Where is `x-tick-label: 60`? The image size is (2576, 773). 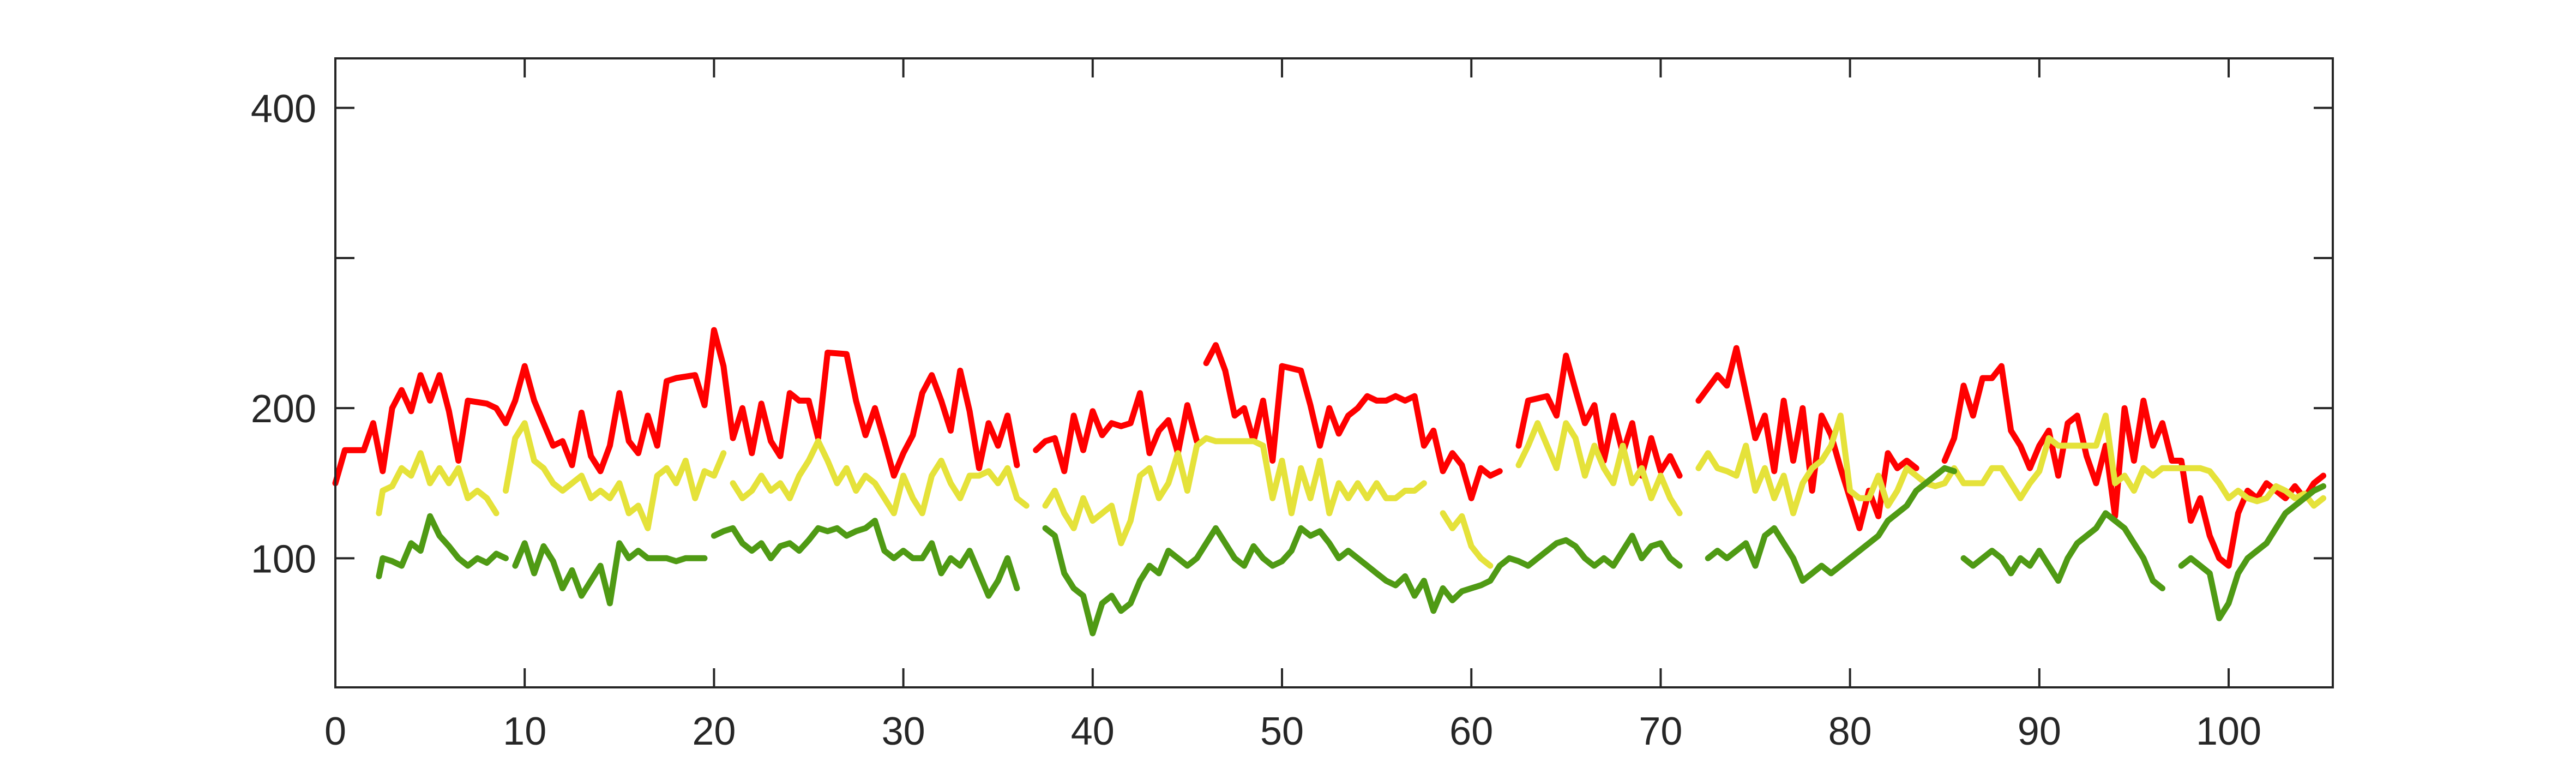 x-tick-label: 60 is located at coordinates (1471, 731).